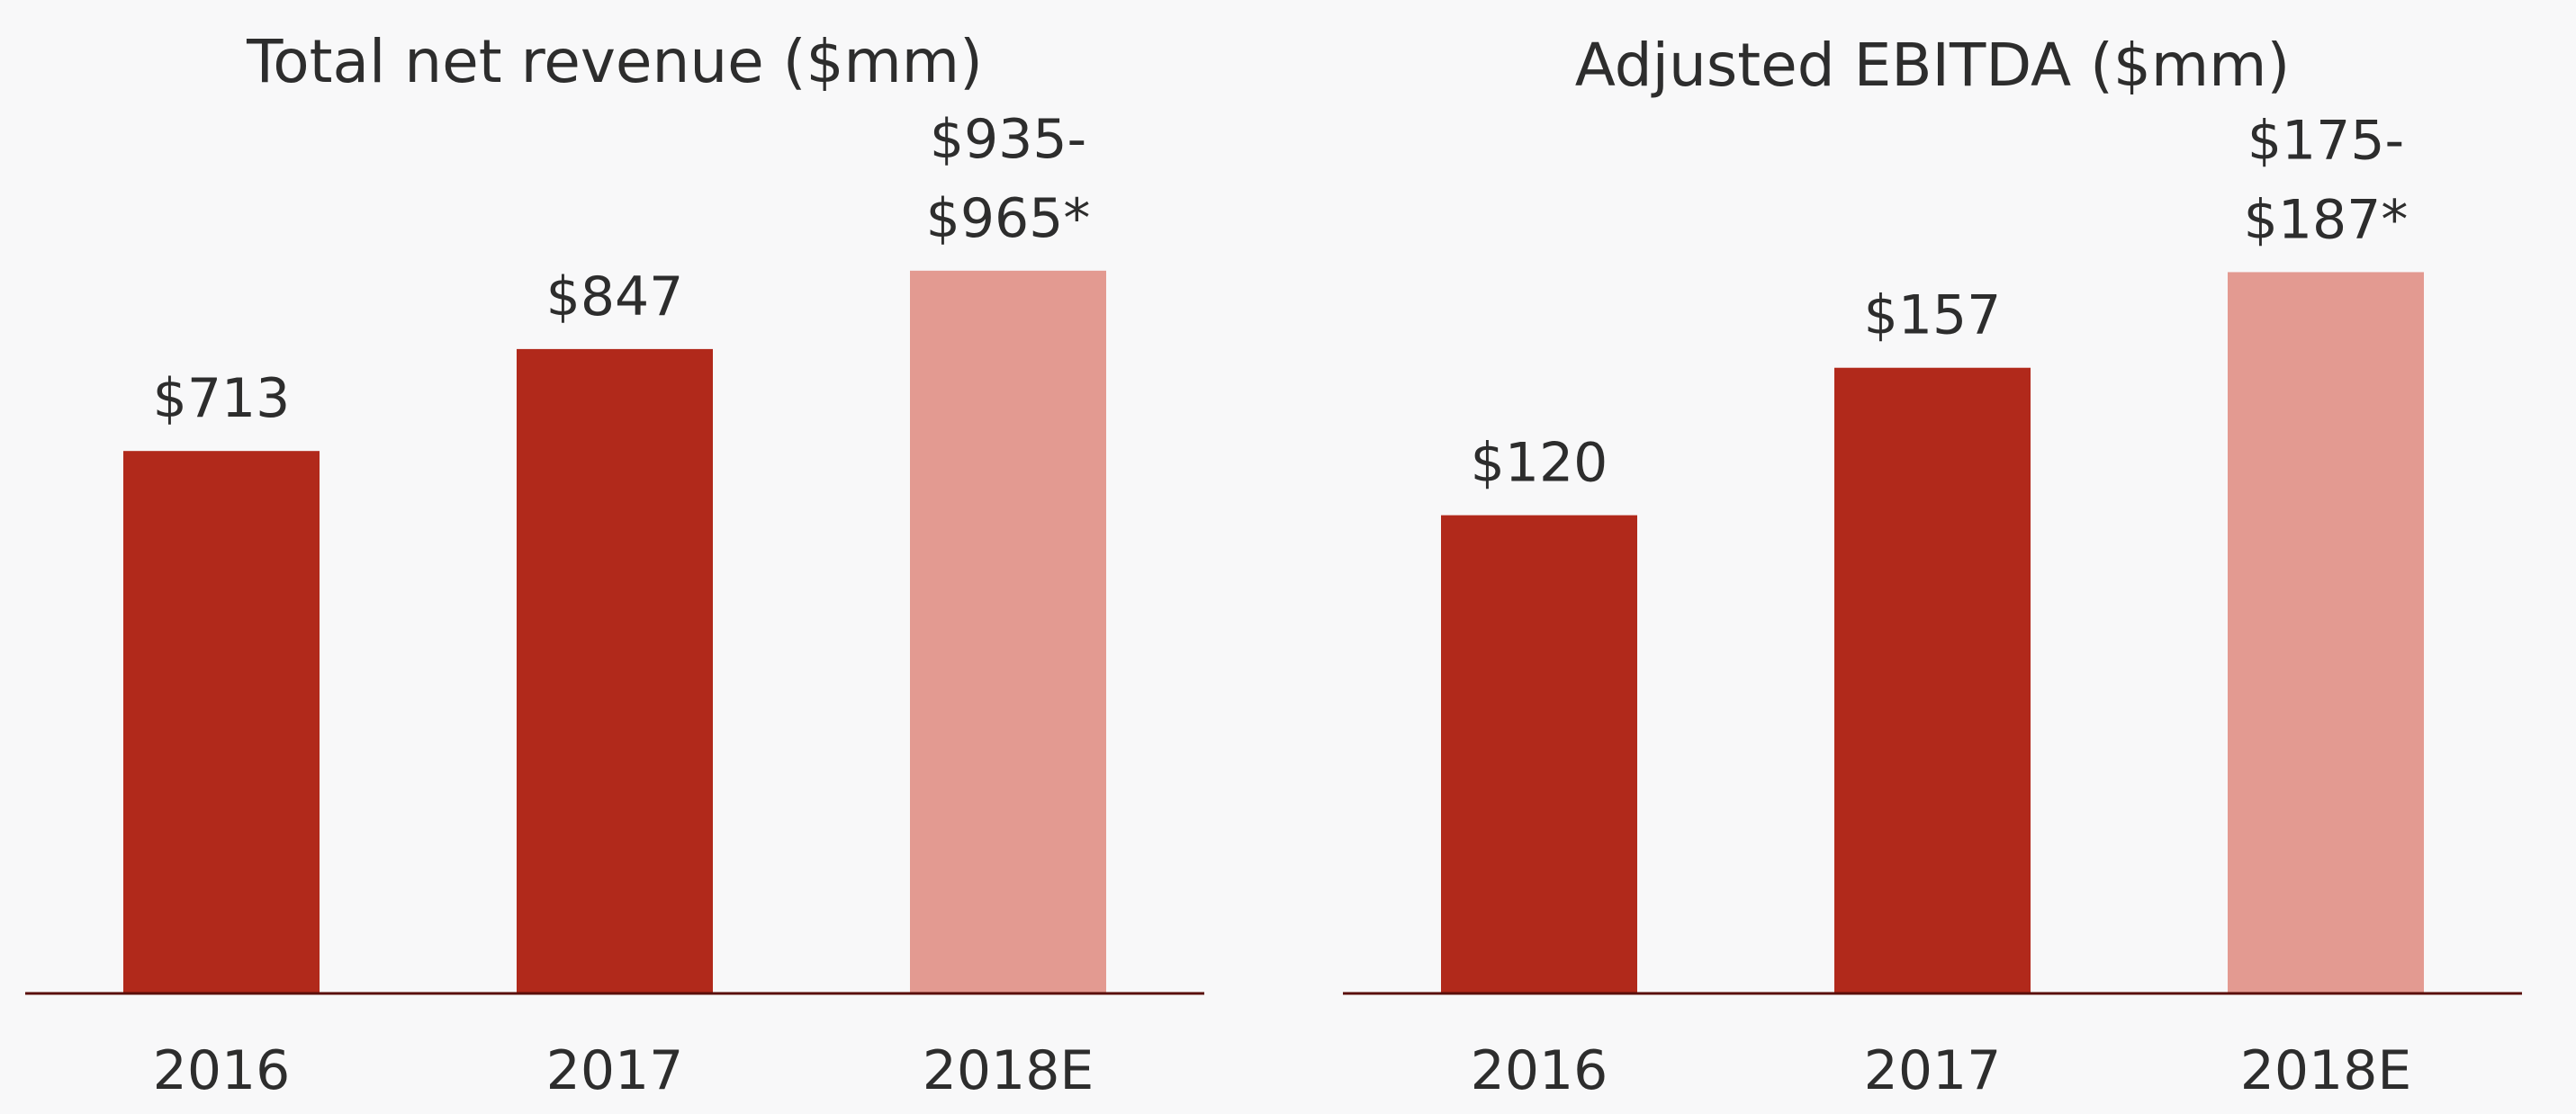  Describe the element at coordinates (222, 398) in the screenshot. I see `data-label: $713` at that location.